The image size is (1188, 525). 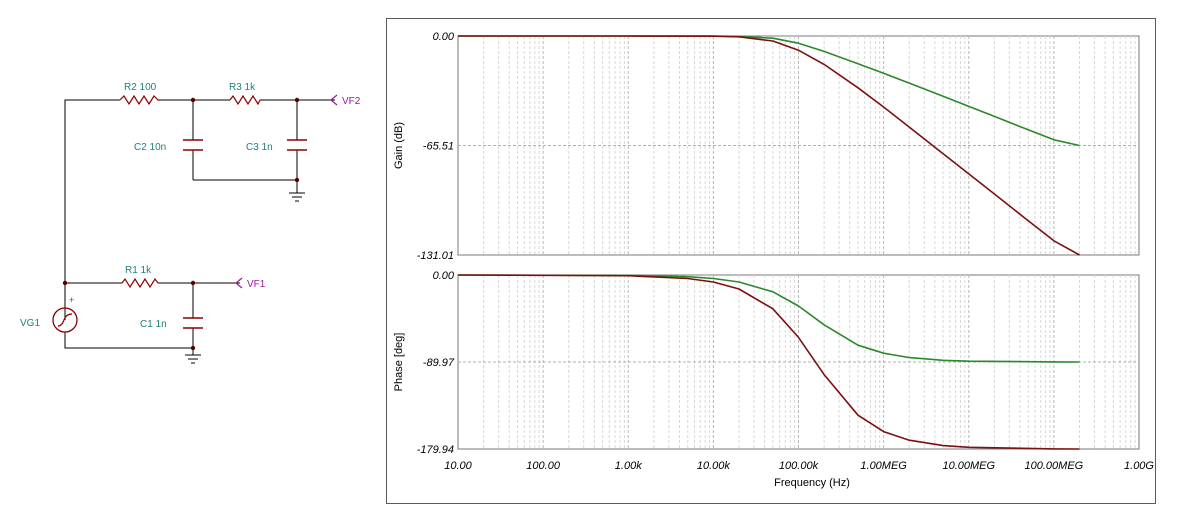 What do you see at coordinates (435, 450) in the screenshot?
I see `phase-y-tick-label: -179.94` at bounding box center [435, 450].